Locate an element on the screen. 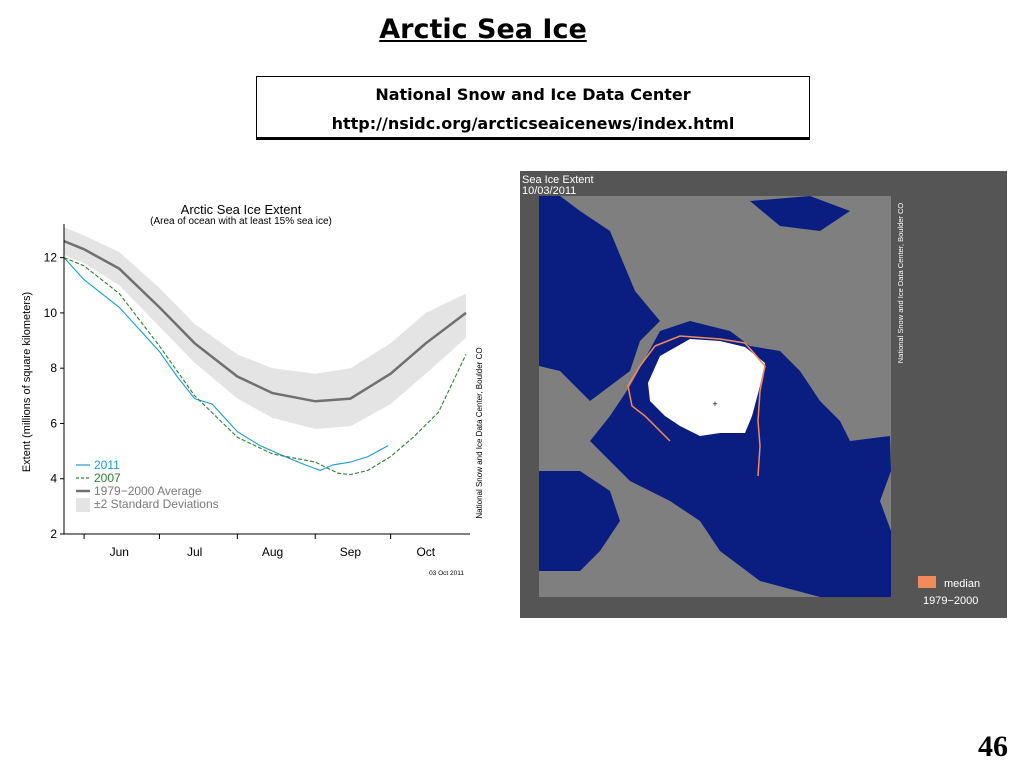  sea-ice is located at coordinates (706, 387).